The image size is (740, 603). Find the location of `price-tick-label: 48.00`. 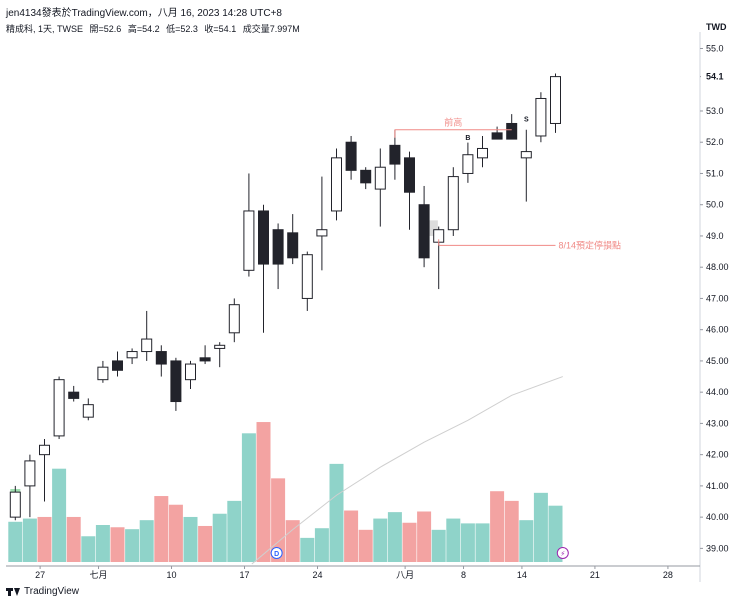

price-tick-label: 48.00 is located at coordinates (717, 267).